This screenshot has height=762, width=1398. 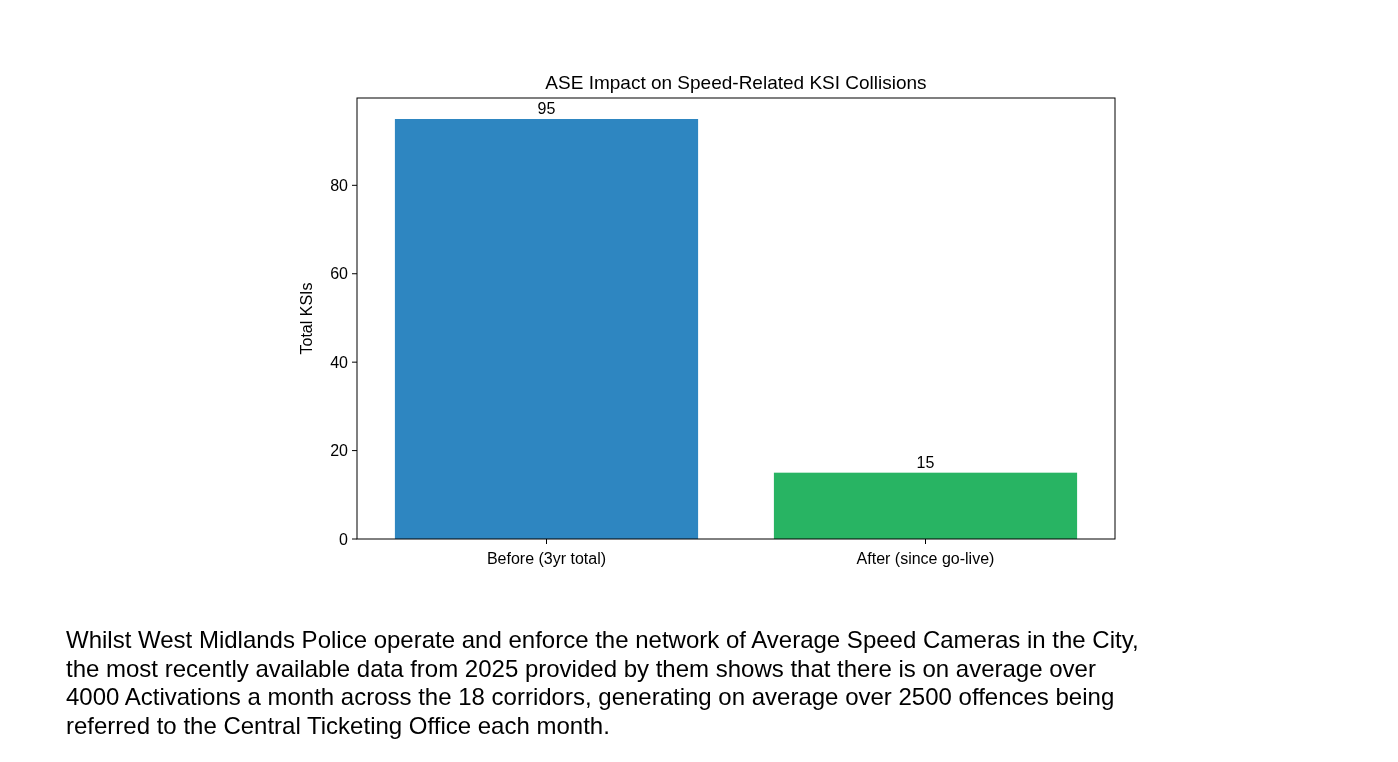 I want to click on data-label: 15, so click(x=925, y=462).